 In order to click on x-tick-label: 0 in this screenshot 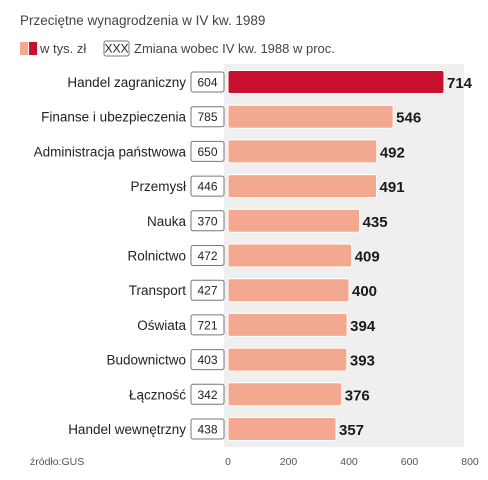, I will do `click(228, 462)`.